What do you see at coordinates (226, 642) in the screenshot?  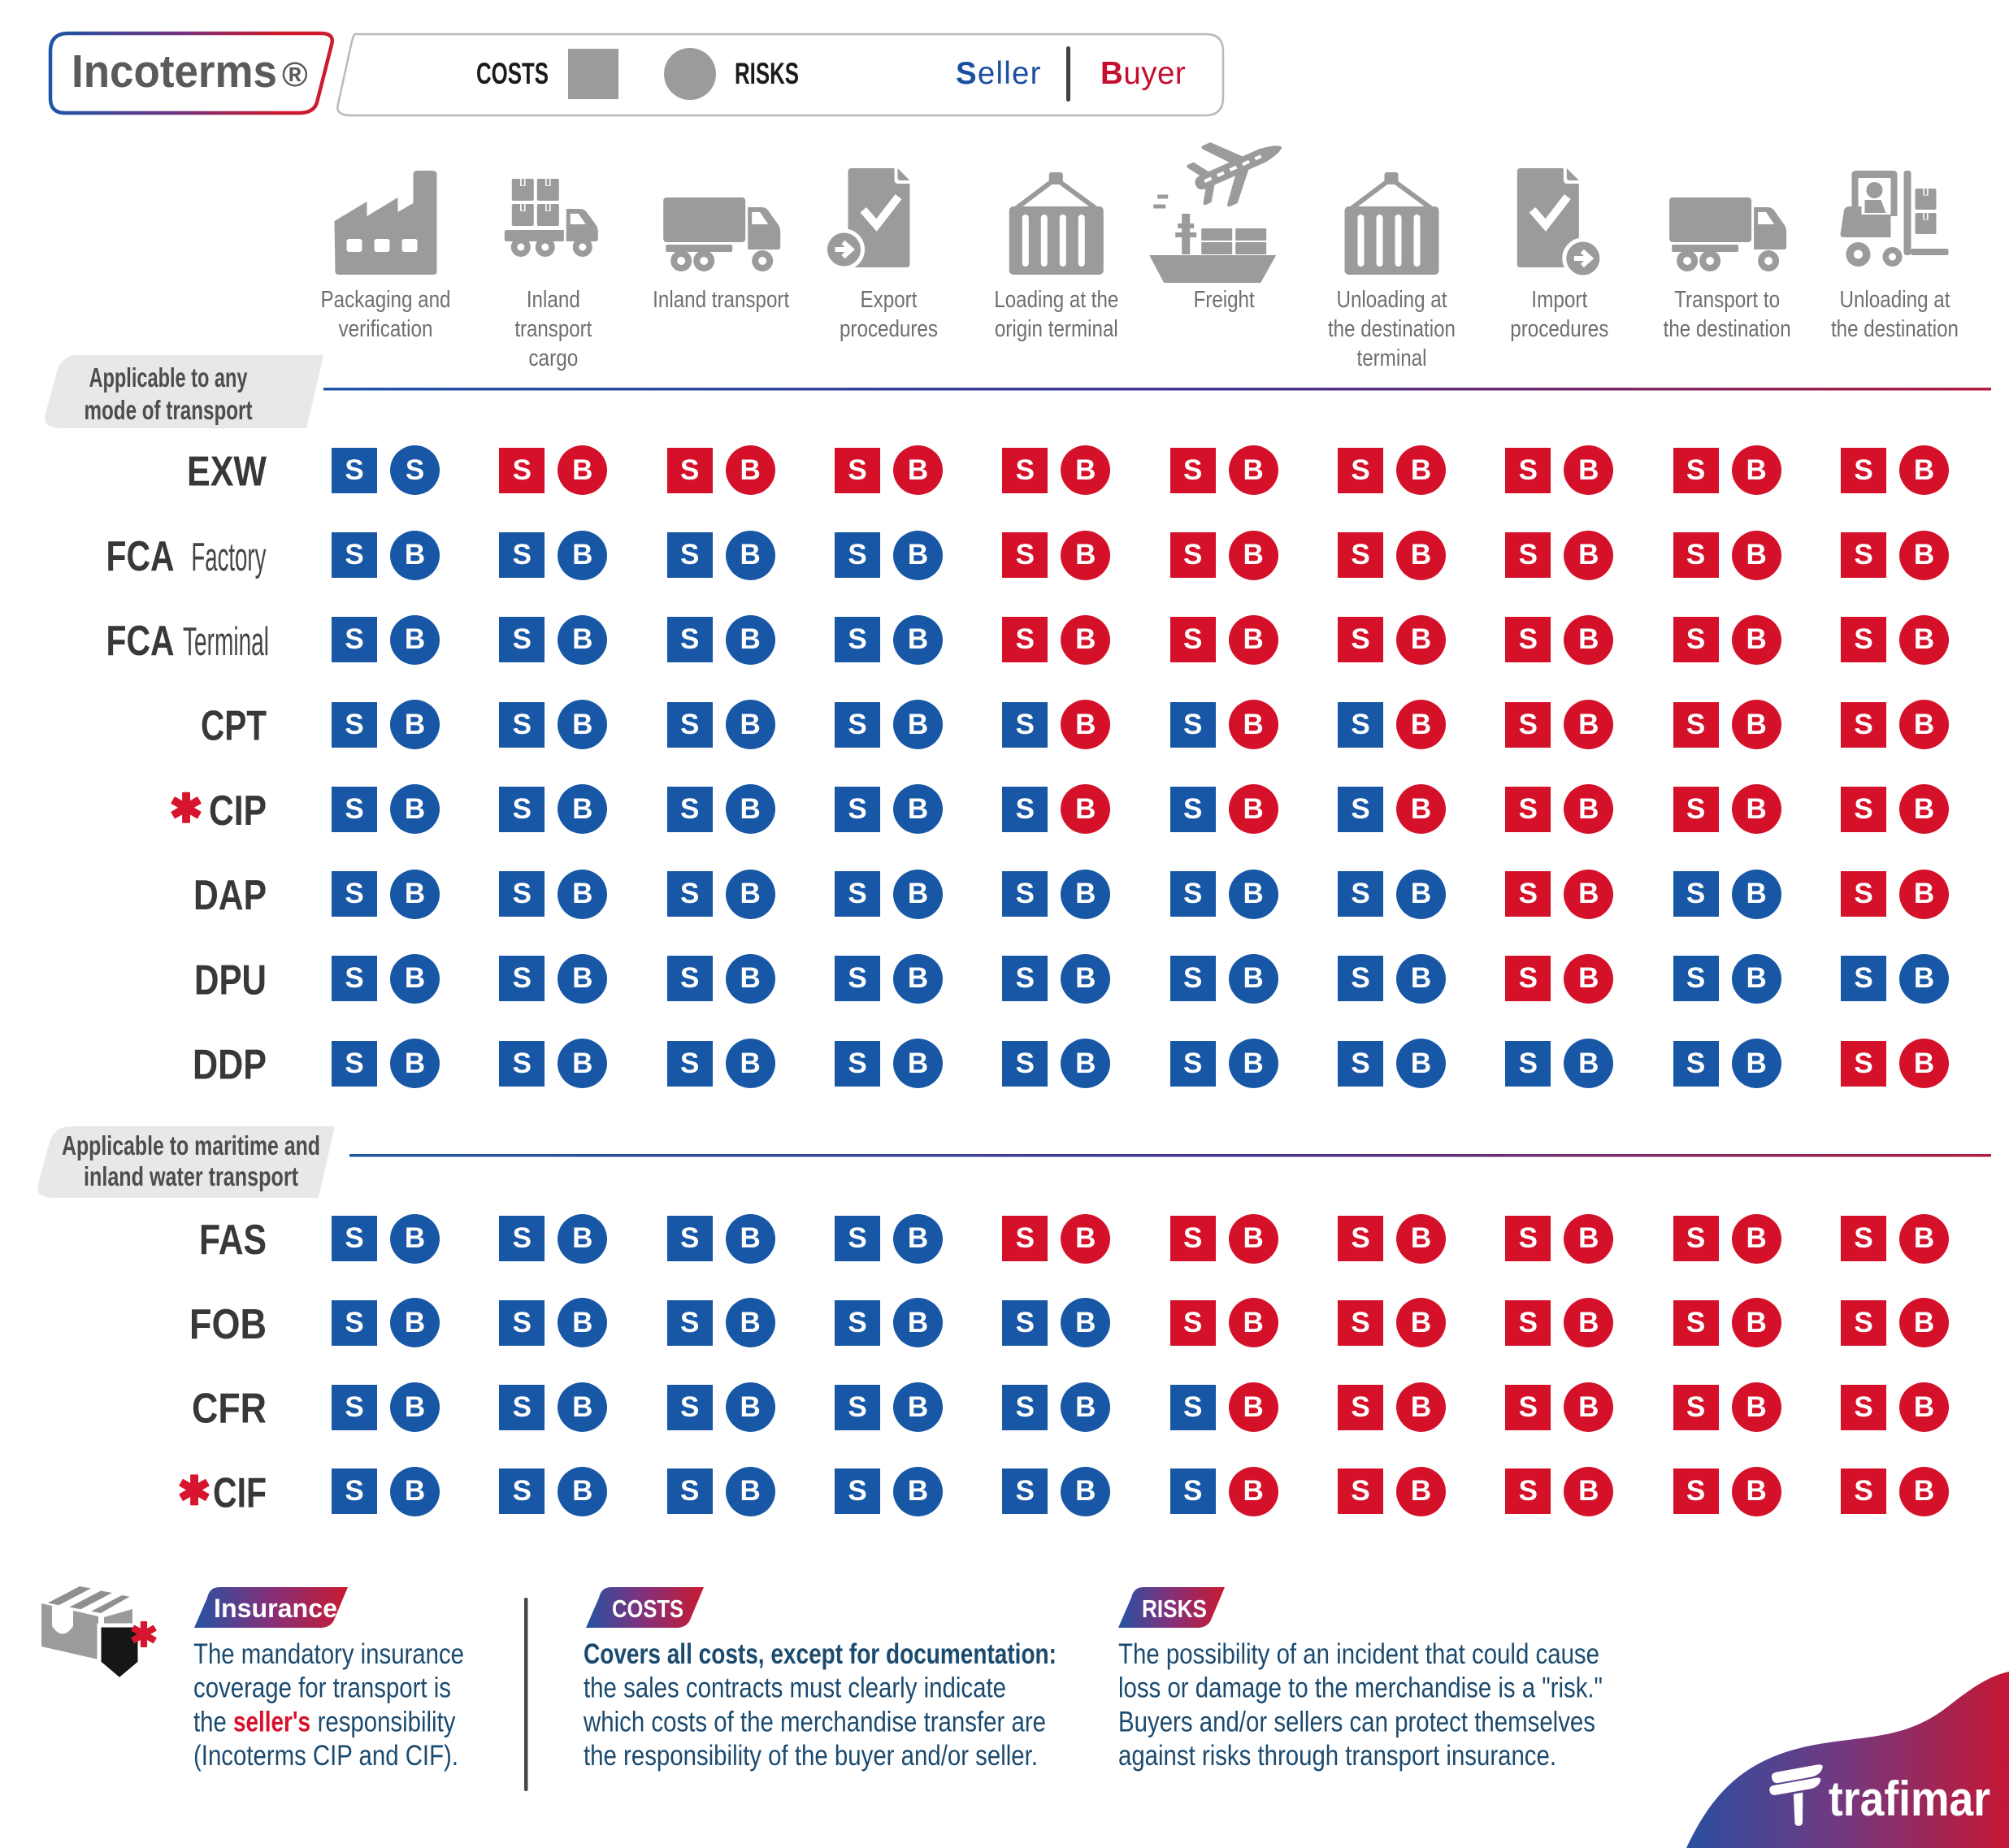 I see `svg-text: Terminal` at bounding box center [226, 642].